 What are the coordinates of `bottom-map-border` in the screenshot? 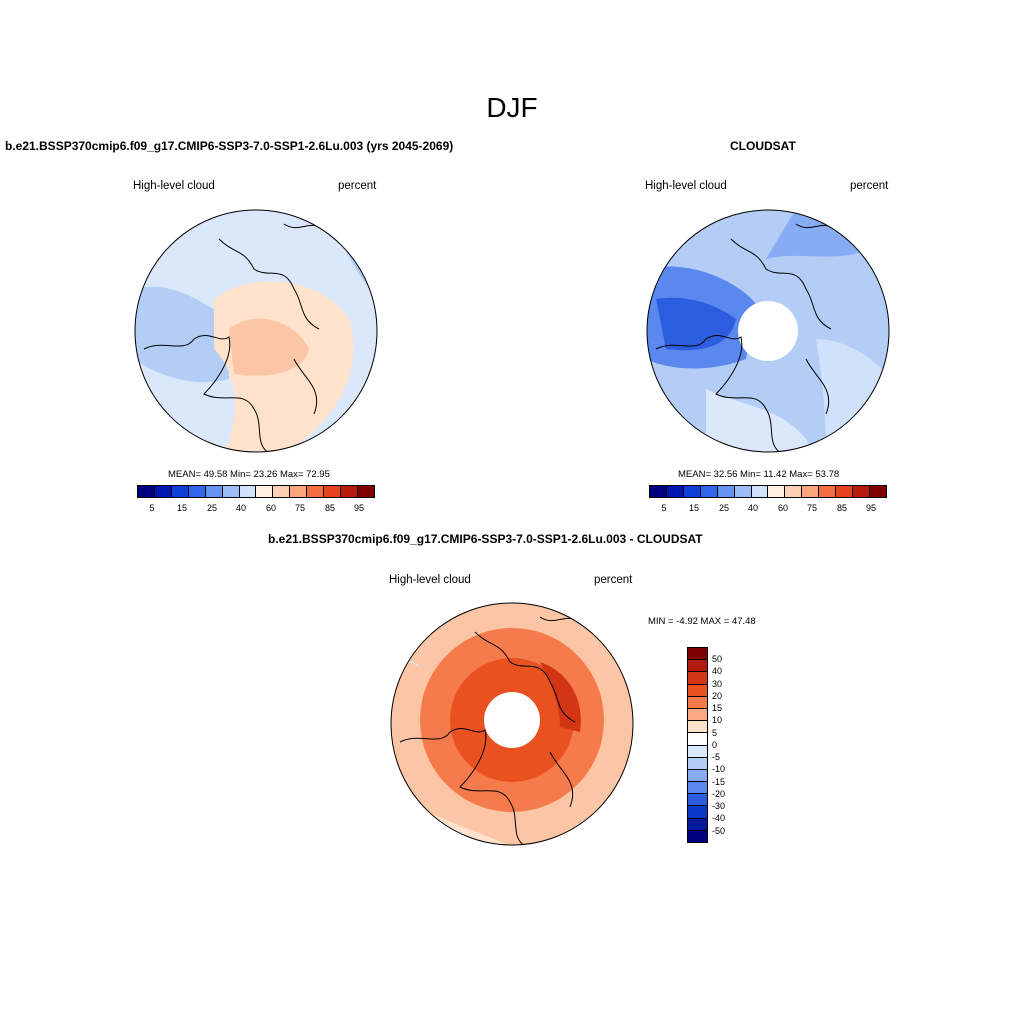 It's located at (512, 724).